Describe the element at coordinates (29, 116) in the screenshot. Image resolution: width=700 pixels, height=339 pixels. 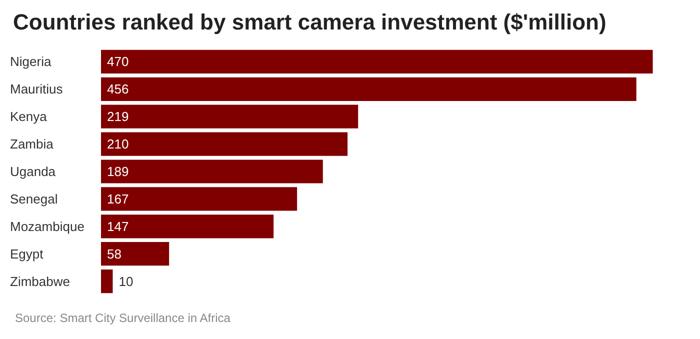
I see `y-tick-label: Kenya` at that location.